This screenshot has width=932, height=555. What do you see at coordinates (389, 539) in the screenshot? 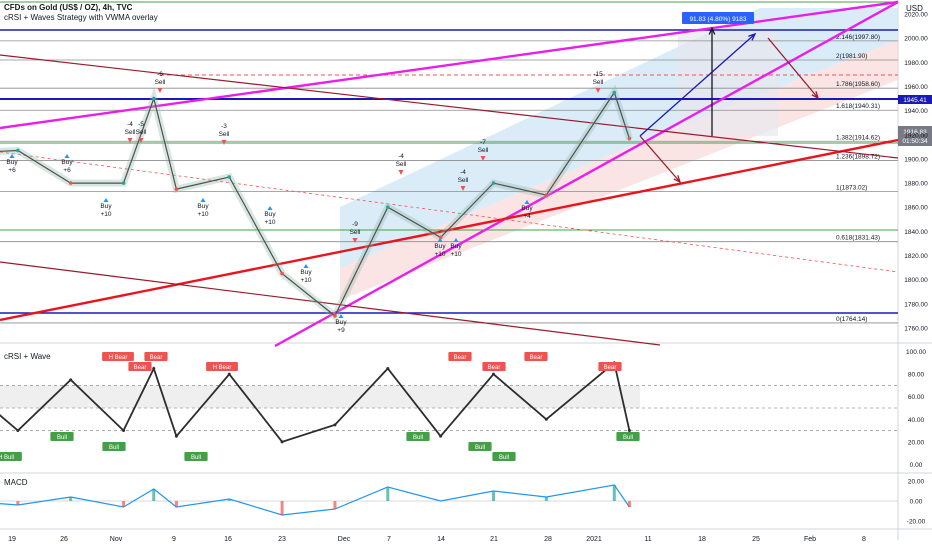
I see `x-tick-label: 7` at bounding box center [389, 539].